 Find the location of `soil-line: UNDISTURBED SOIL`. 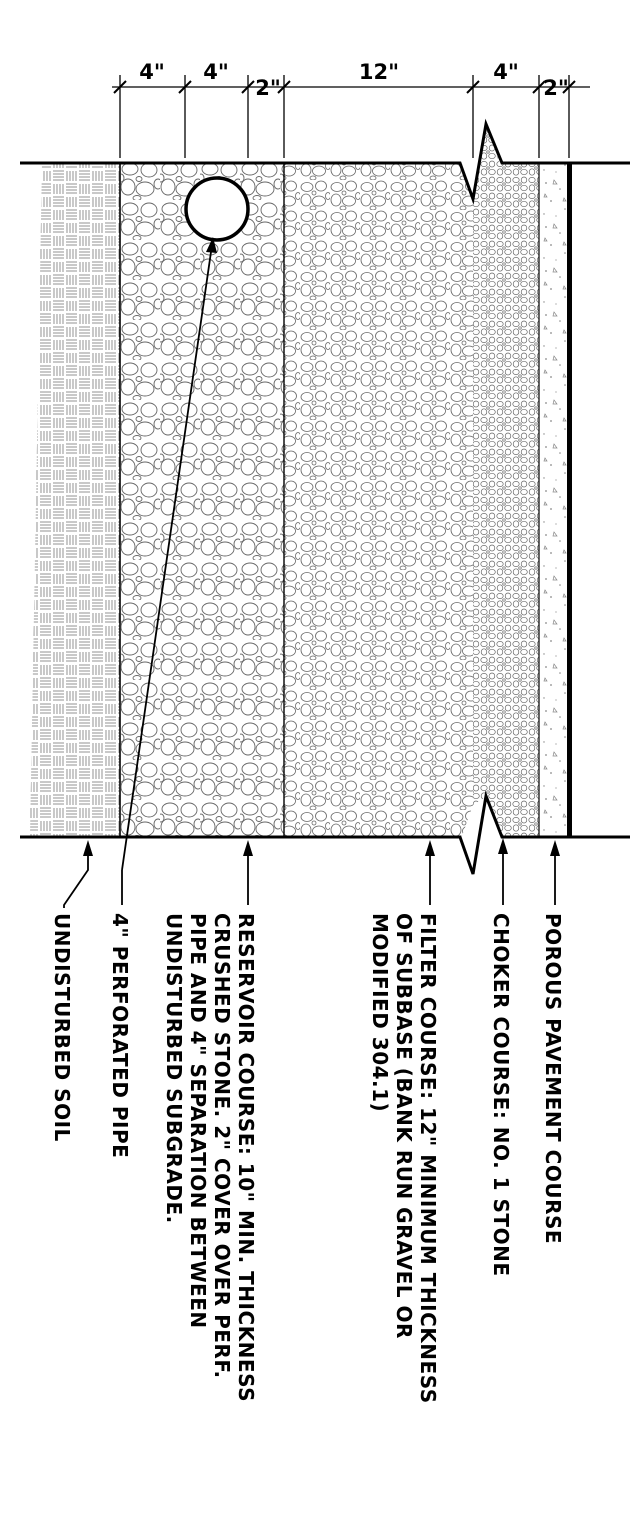

soil-line: UNDISTURBED SOIL is located at coordinates (62, 1027).